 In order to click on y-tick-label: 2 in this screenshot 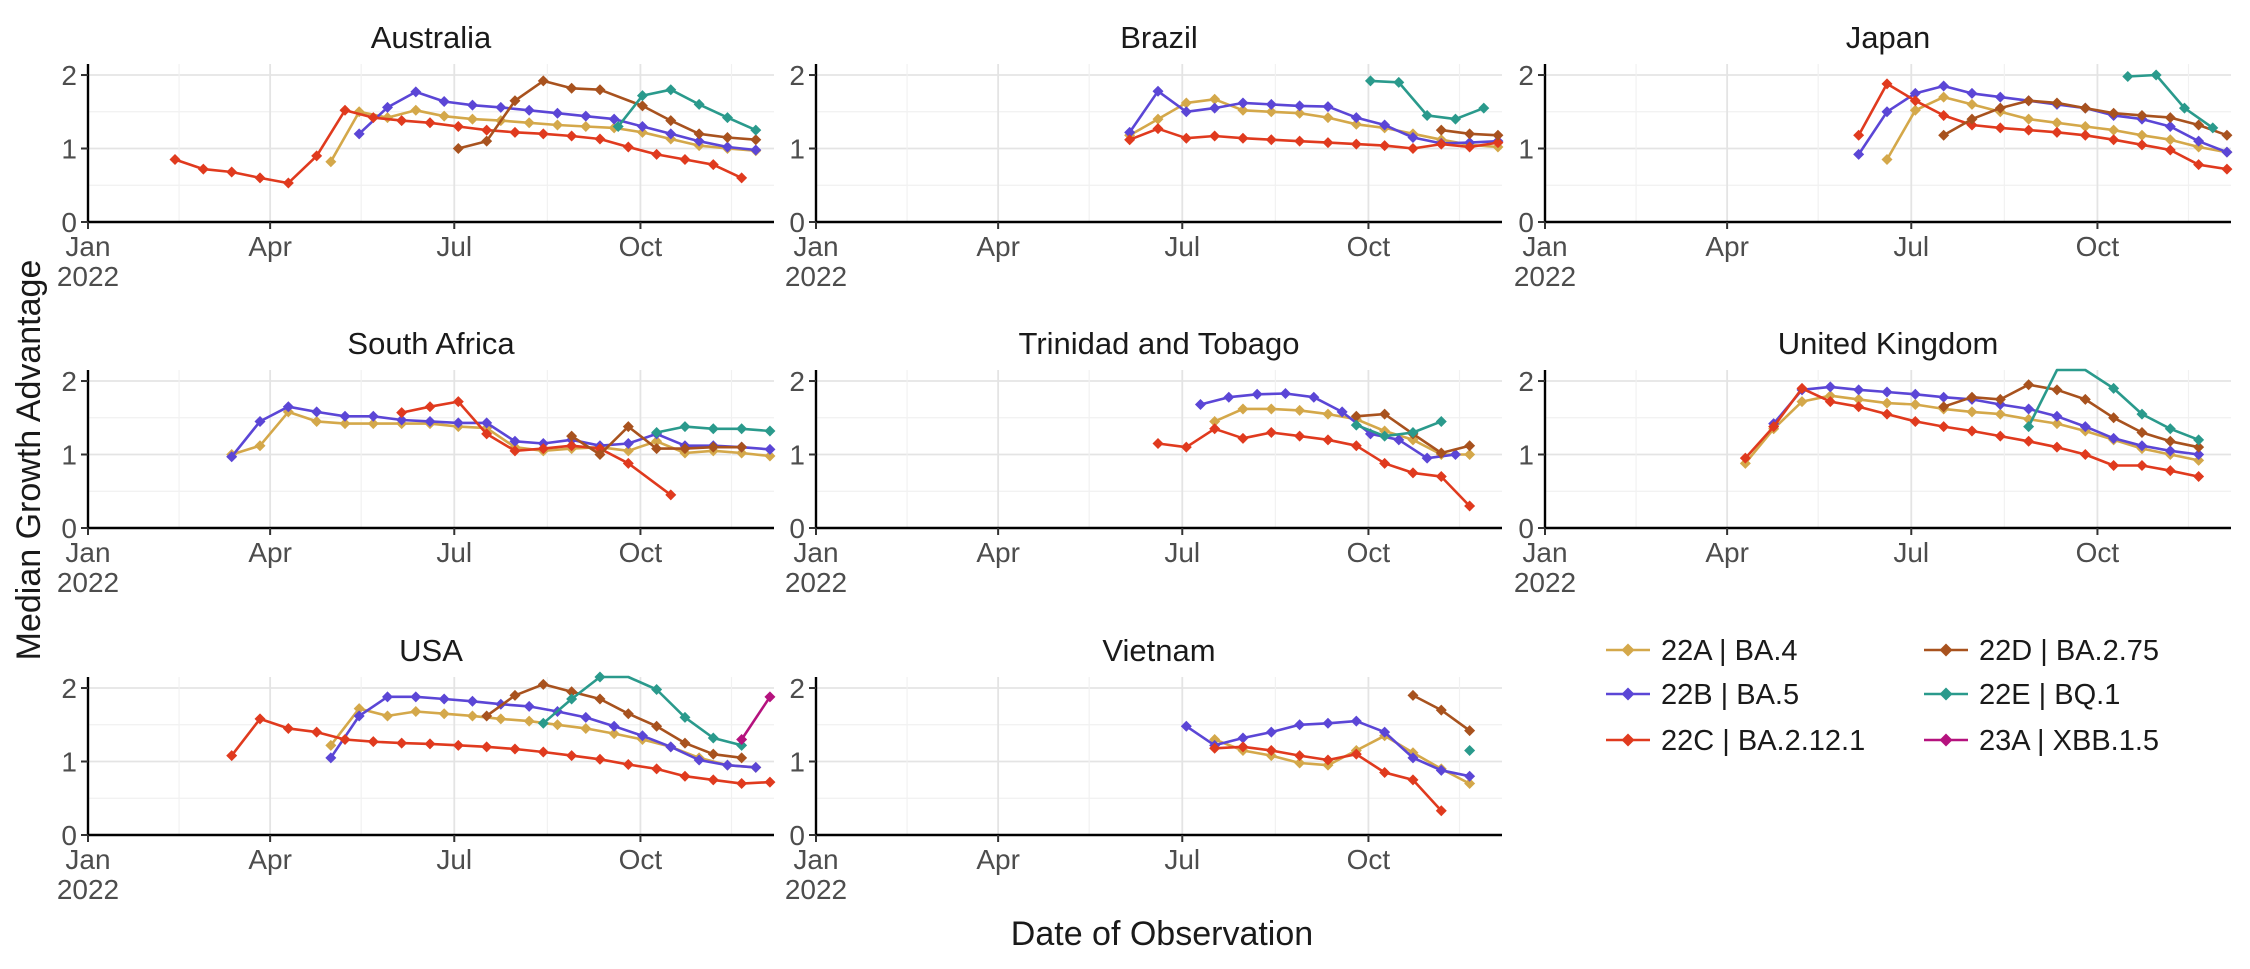, I will do `click(797, 381)`.